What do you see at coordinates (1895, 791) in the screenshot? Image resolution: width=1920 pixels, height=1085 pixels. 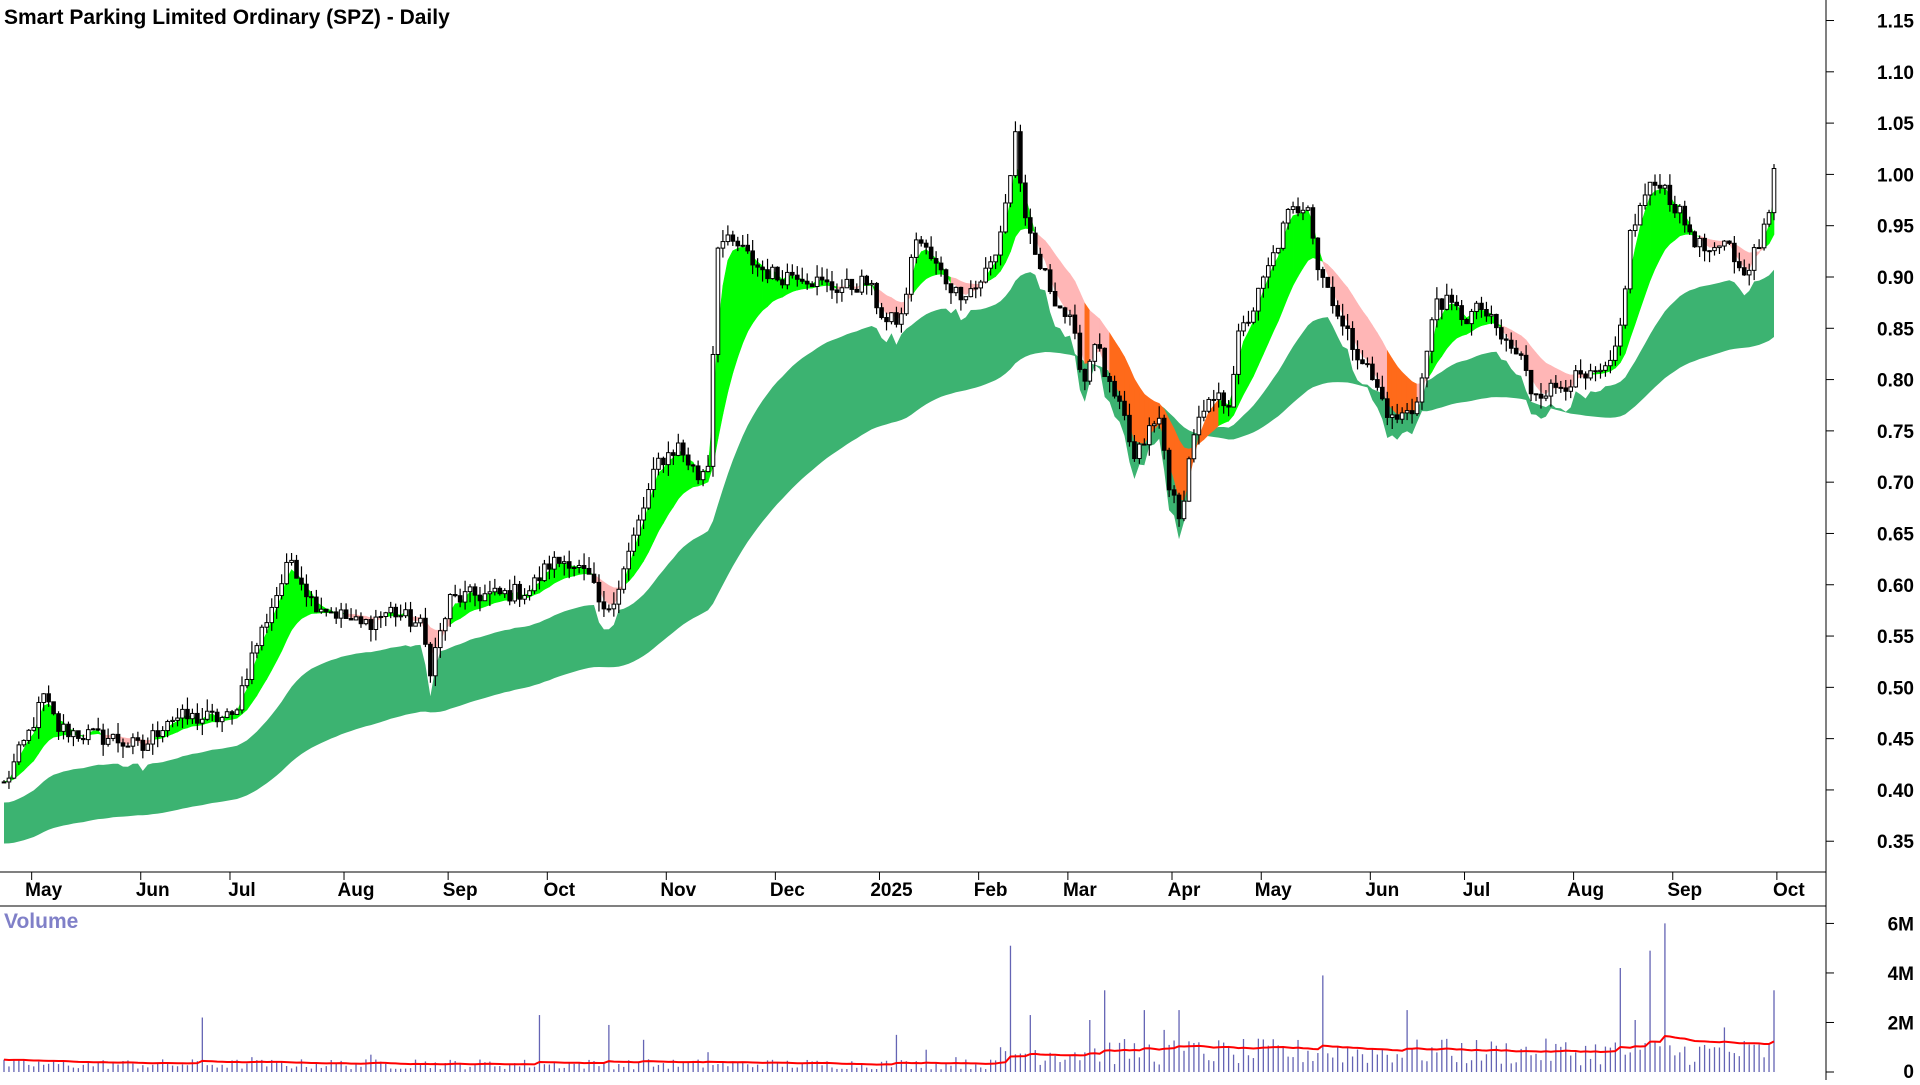 I see `price-tick-label: 0.40` at bounding box center [1895, 791].